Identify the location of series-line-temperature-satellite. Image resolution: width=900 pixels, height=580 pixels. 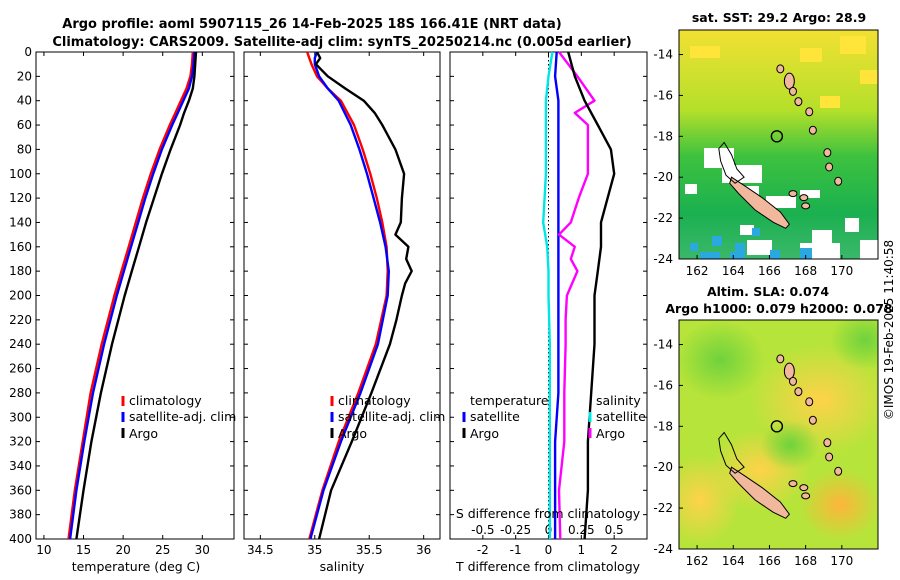
(556, 295).